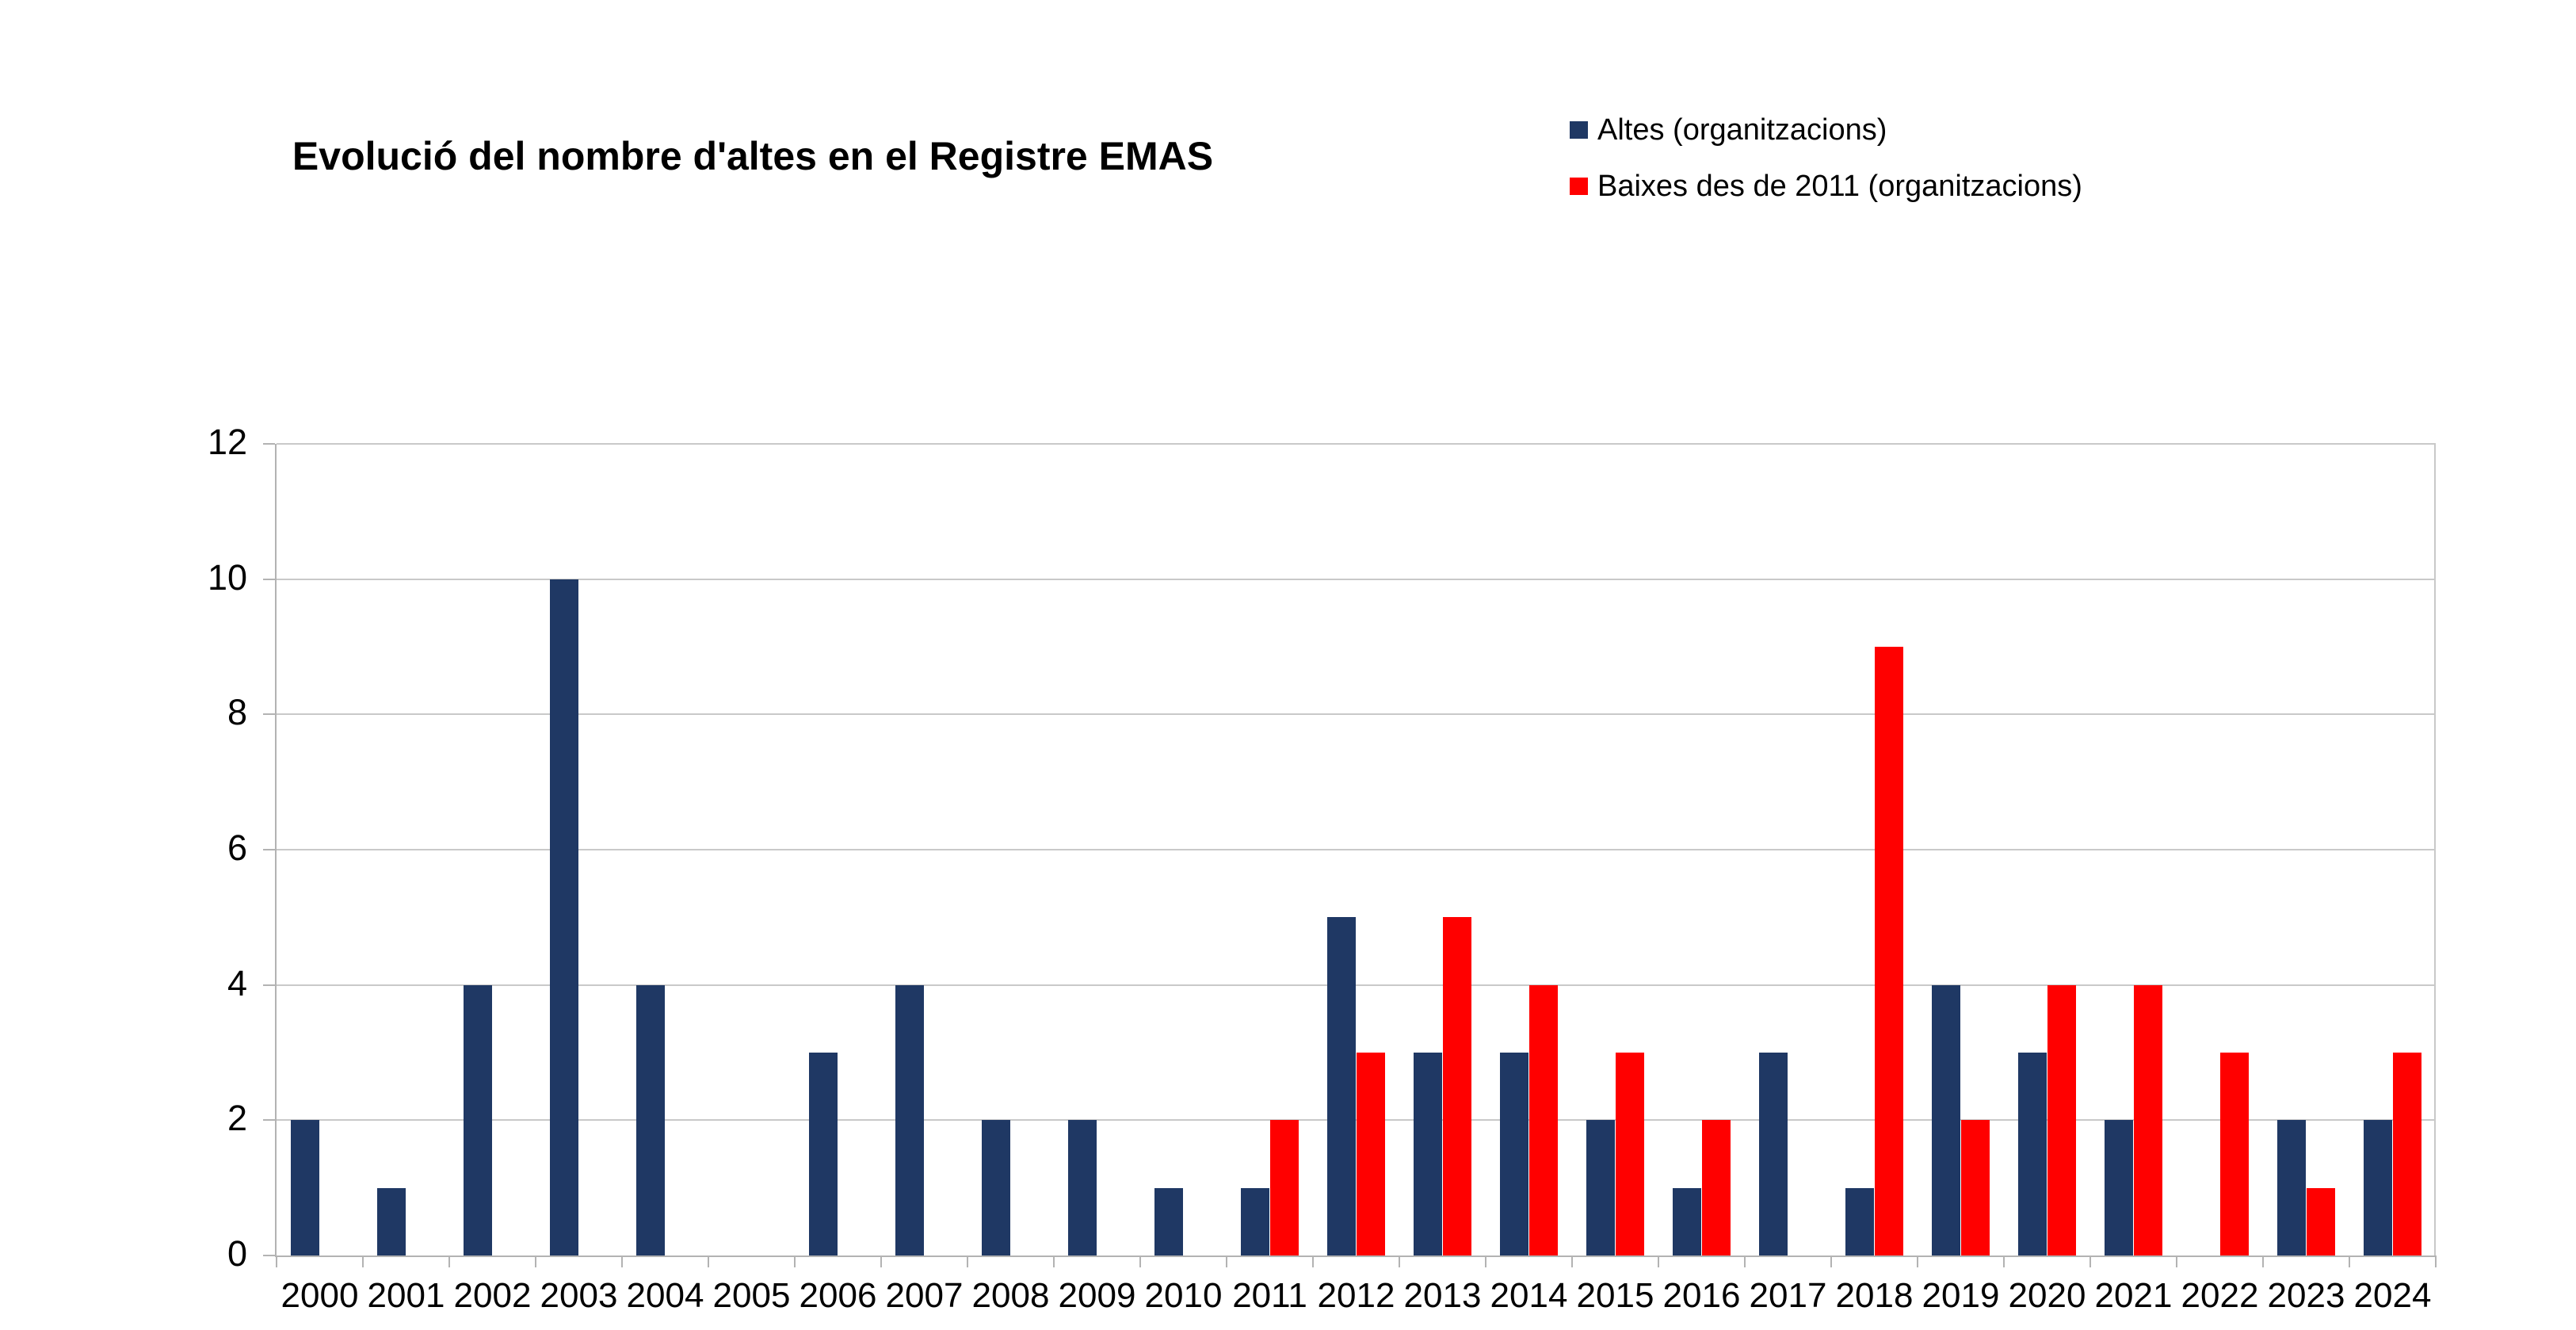  What do you see at coordinates (910, 1119) in the screenshot?
I see `bar-altes-2007` at bounding box center [910, 1119].